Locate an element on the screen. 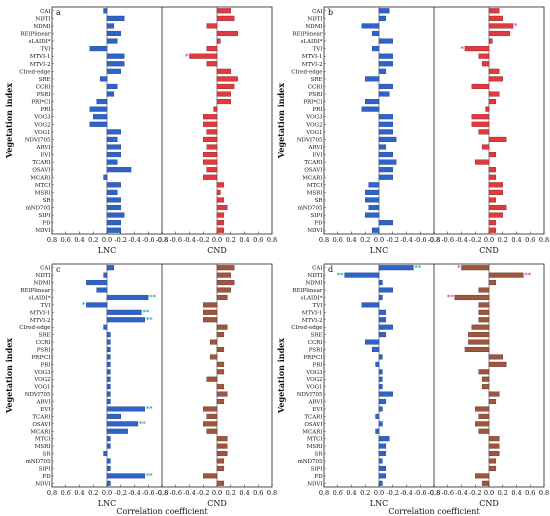 The image size is (550, 516). x-tick-label: -0.4 is located at coordinates (134, 493).